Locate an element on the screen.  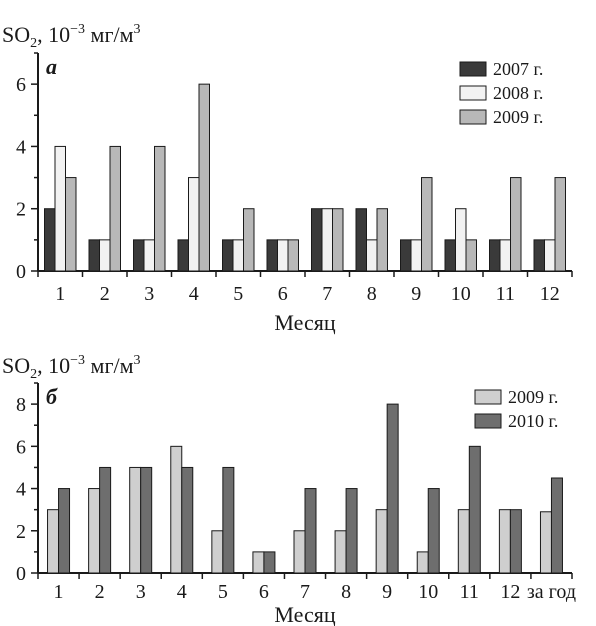
x-tick-label: 7 is located at coordinates (327, 294).